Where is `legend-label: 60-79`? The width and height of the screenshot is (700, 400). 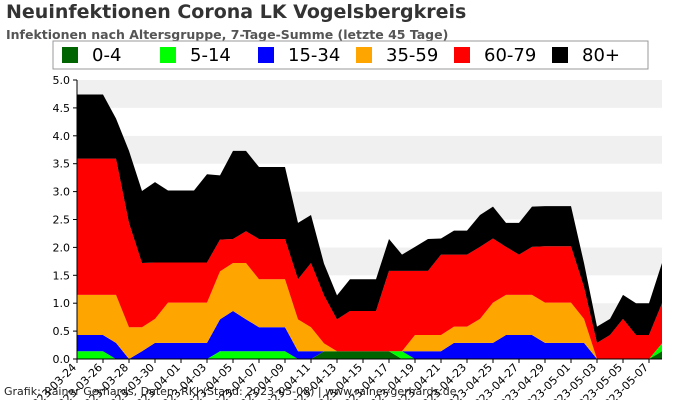
legend-label: 60-79 is located at coordinates (510, 55).